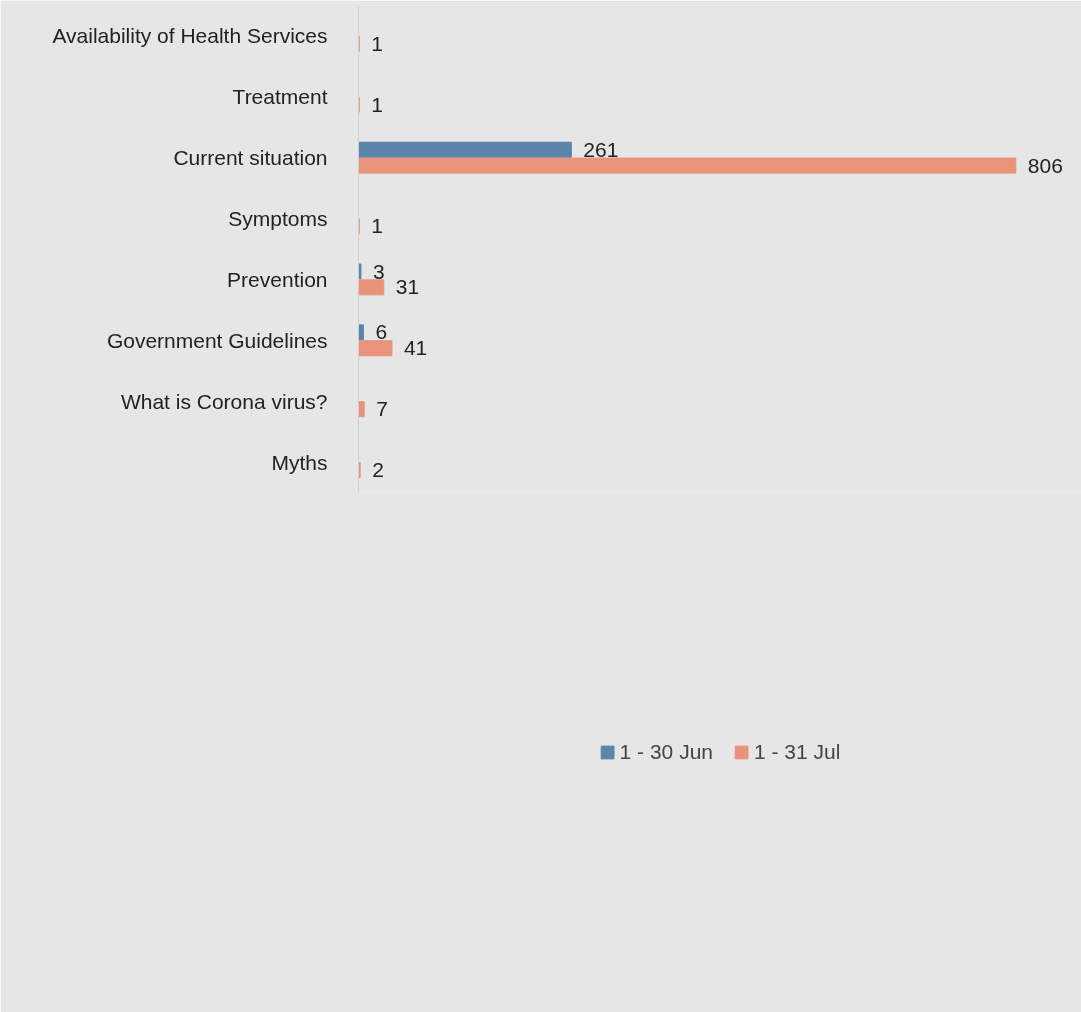 The width and height of the screenshot is (1081, 1012). Describe the element at coordinates (280, 97) in the screenshot. I see `y-tick-label: Treatment` at that location.